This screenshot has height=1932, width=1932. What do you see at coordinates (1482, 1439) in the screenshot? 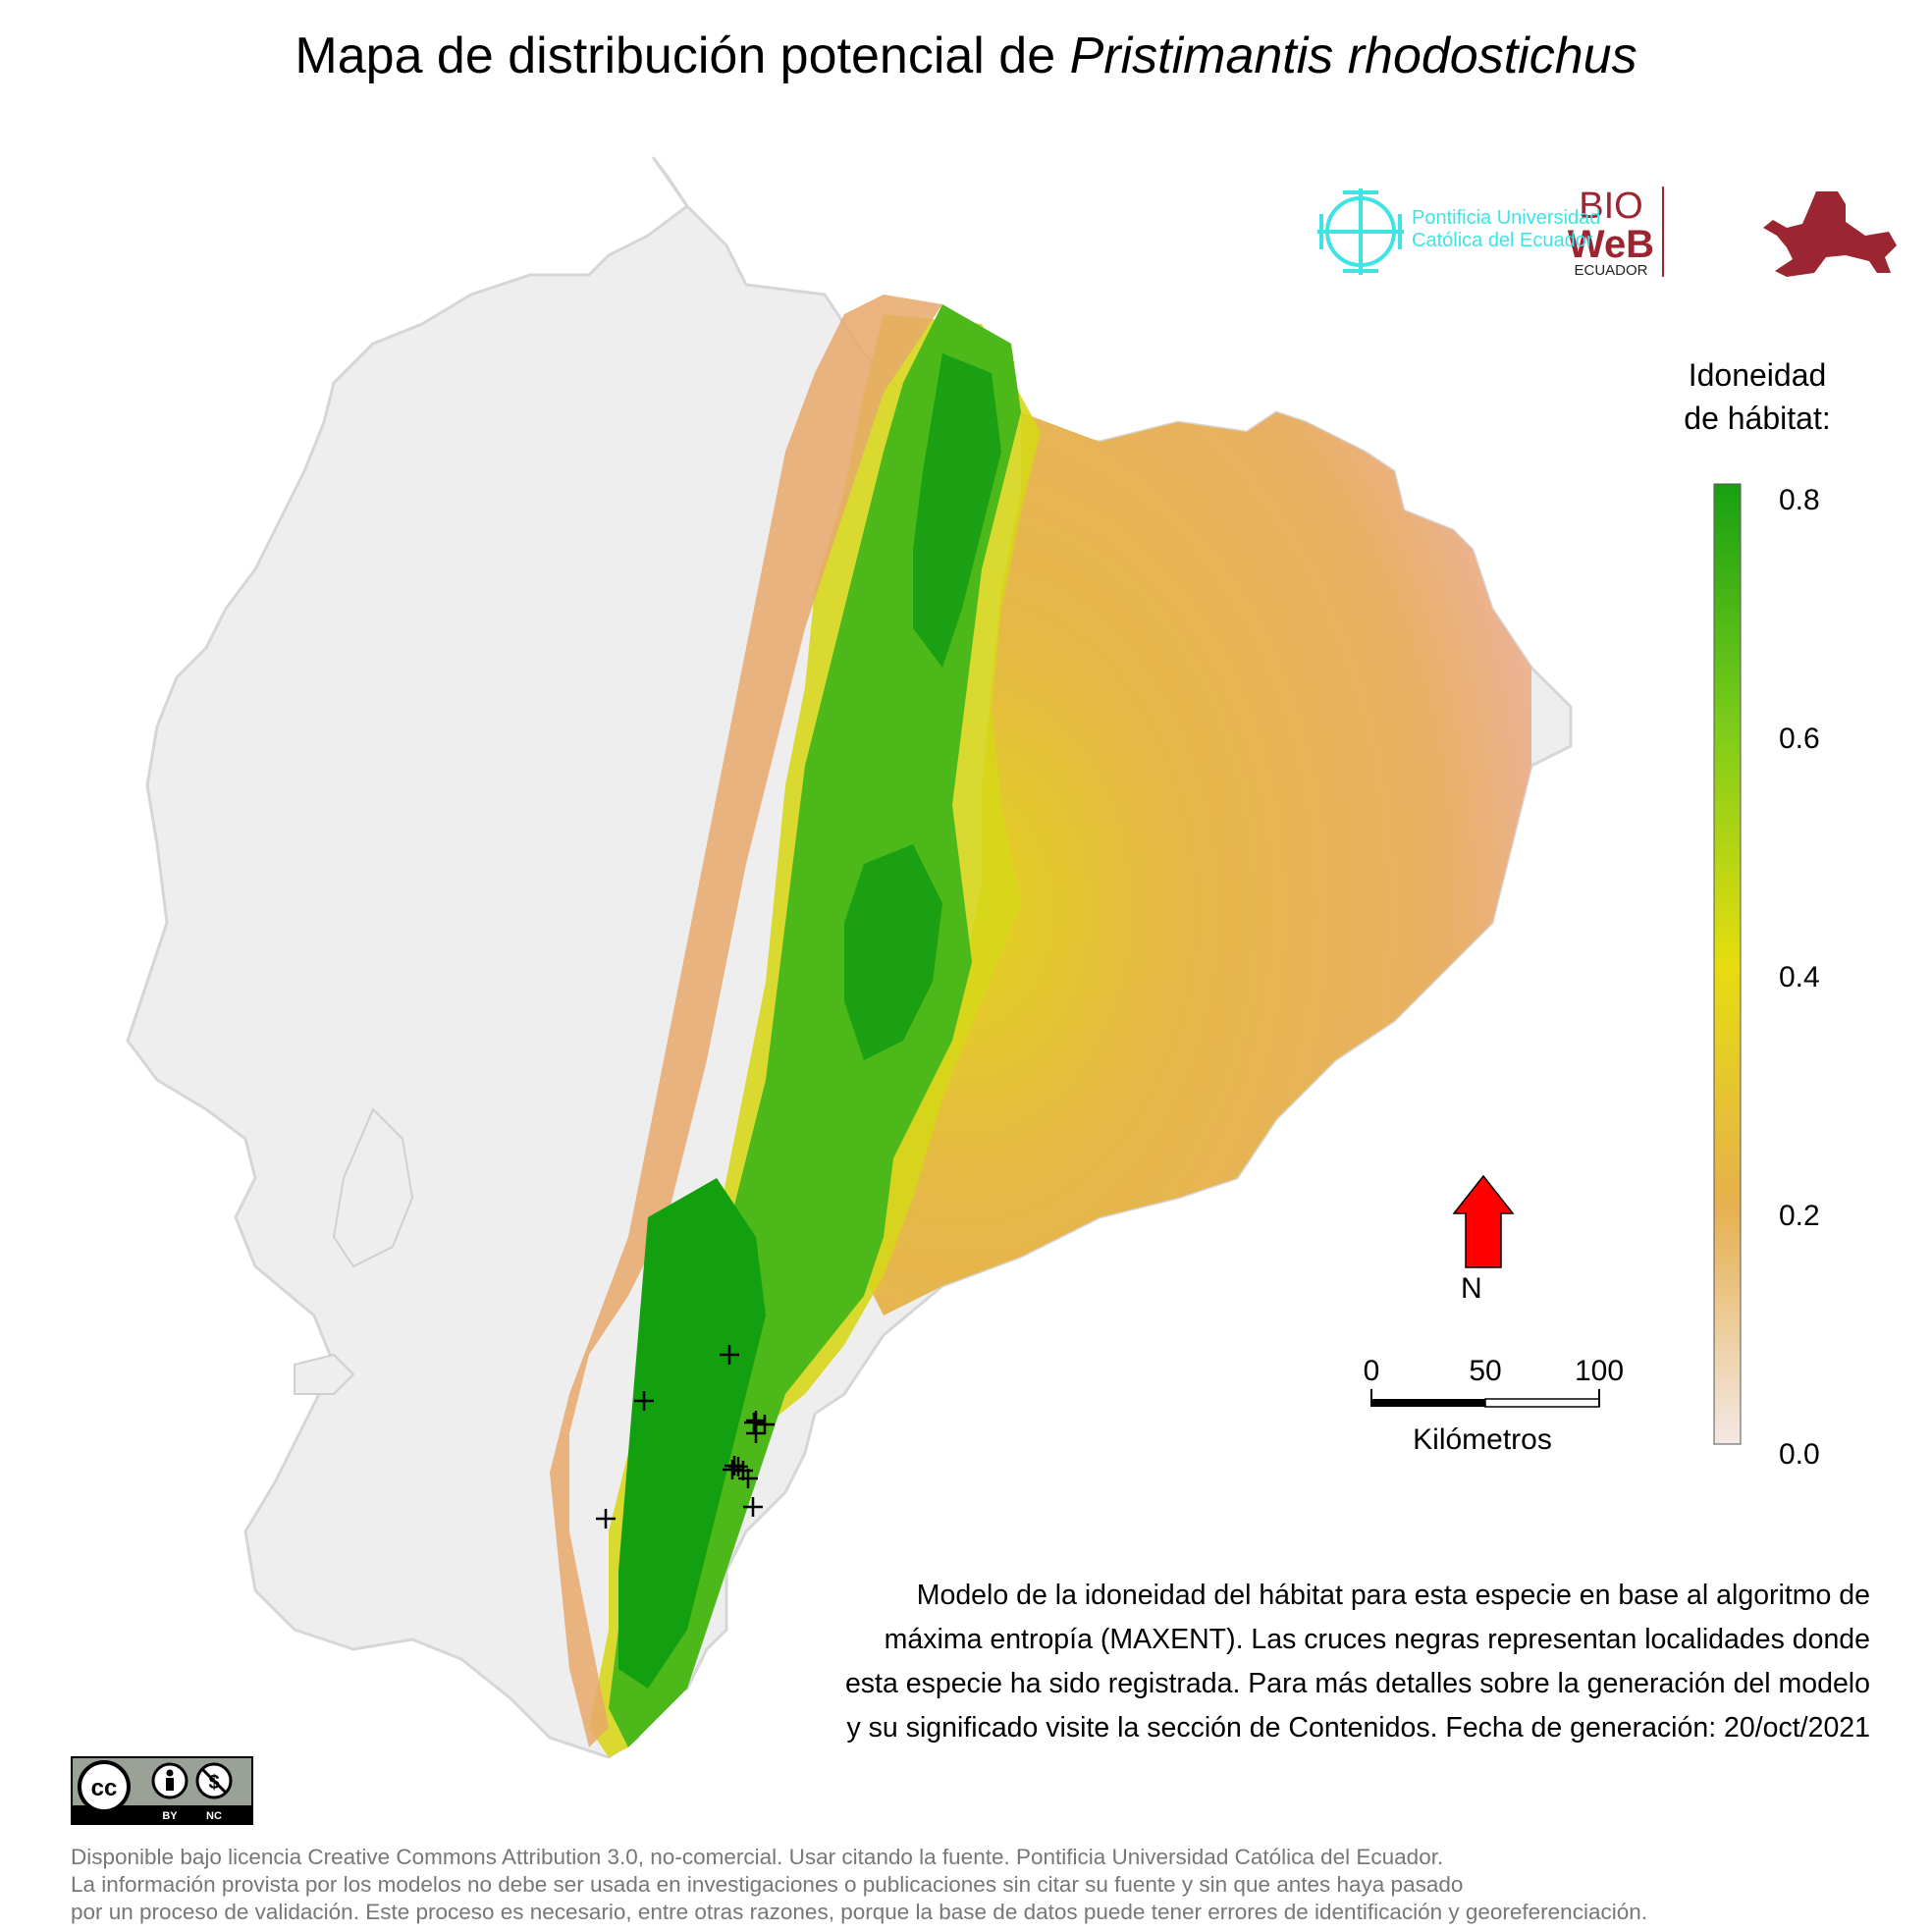
I see `scale-unit: Kilómetros` at bounding box center [1482, 1439].